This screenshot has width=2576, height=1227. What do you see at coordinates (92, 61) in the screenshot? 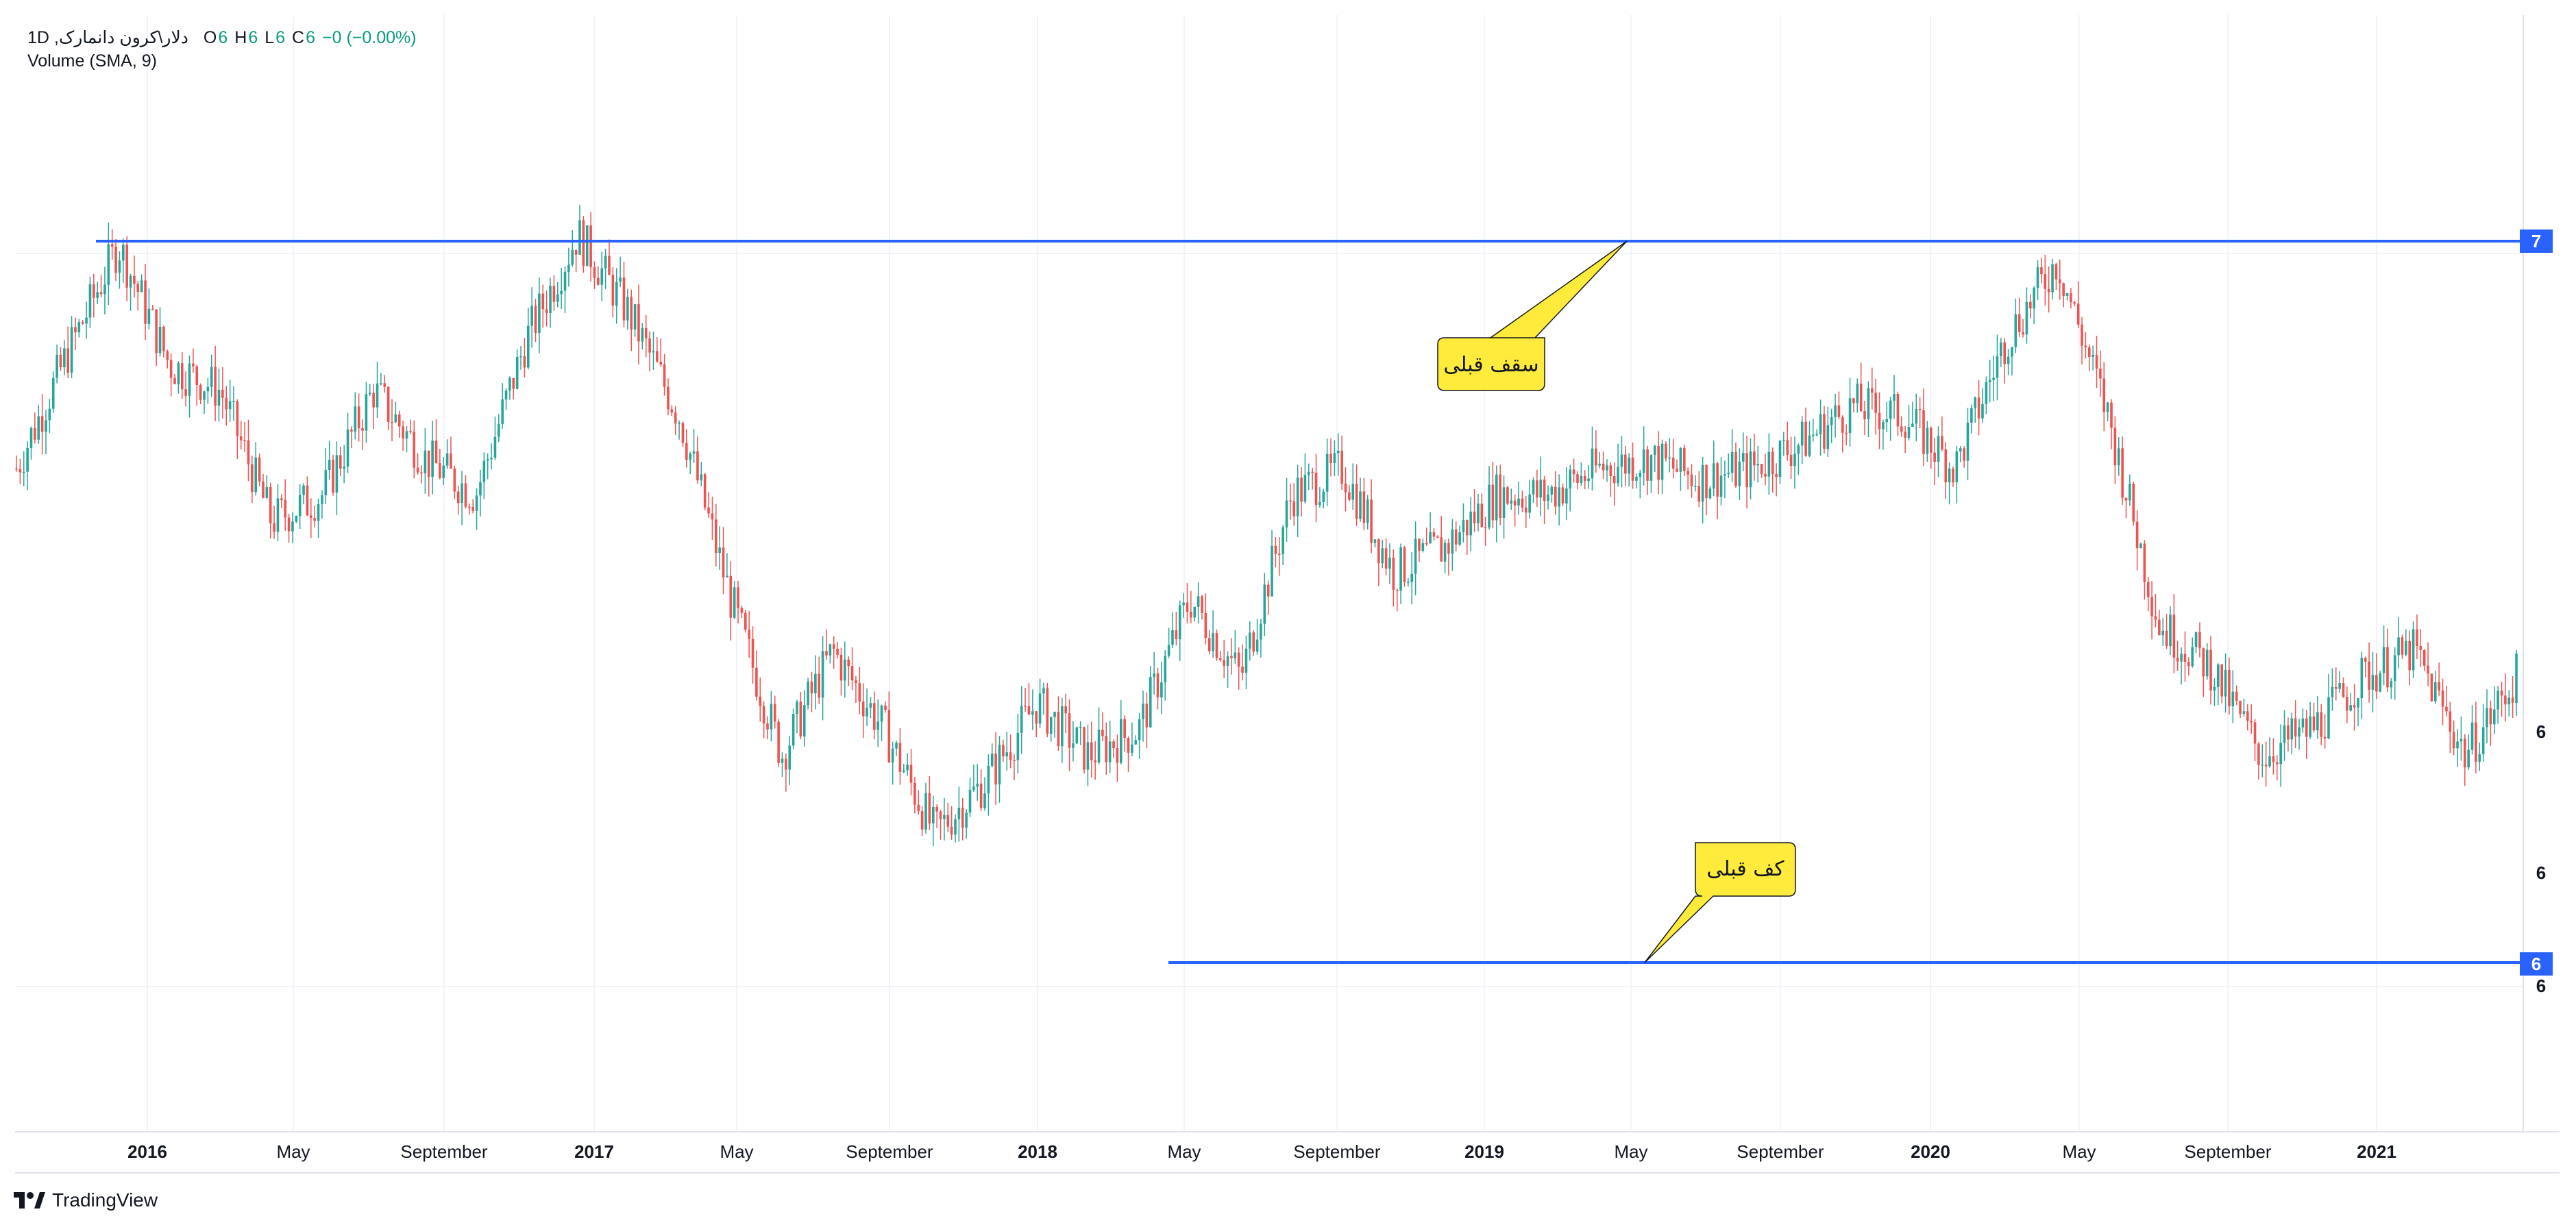
I see `indicator-label: Volume (SMA, 9)` at bounding box center [92, 61].